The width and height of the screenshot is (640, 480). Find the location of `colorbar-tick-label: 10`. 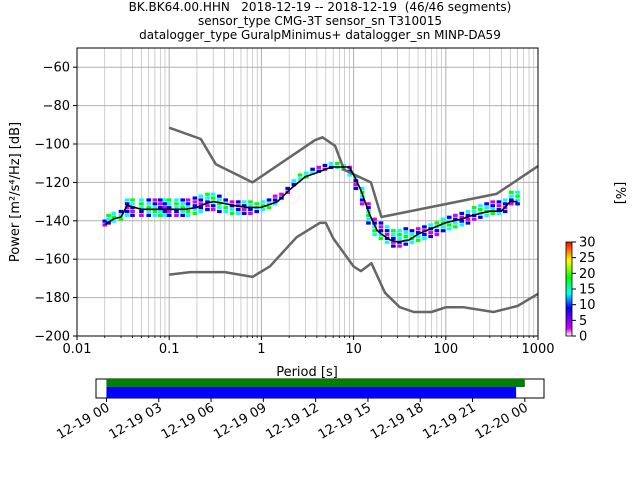

colorbar-tick-label: 10 is located at coordinates (587, 305).